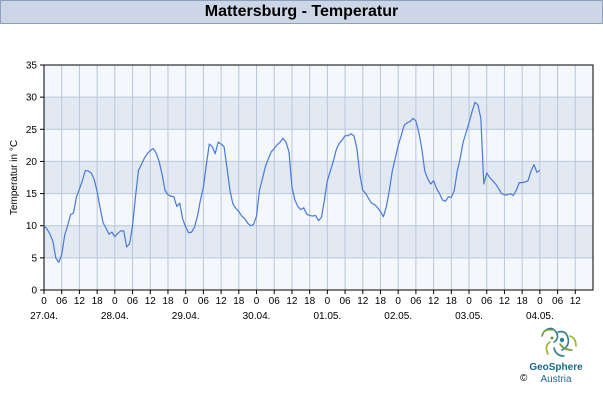  What do you see at coordinates (556, 379) in the screenshot?
I see `logo-sub: Austria` at bounding box center [556, 379].